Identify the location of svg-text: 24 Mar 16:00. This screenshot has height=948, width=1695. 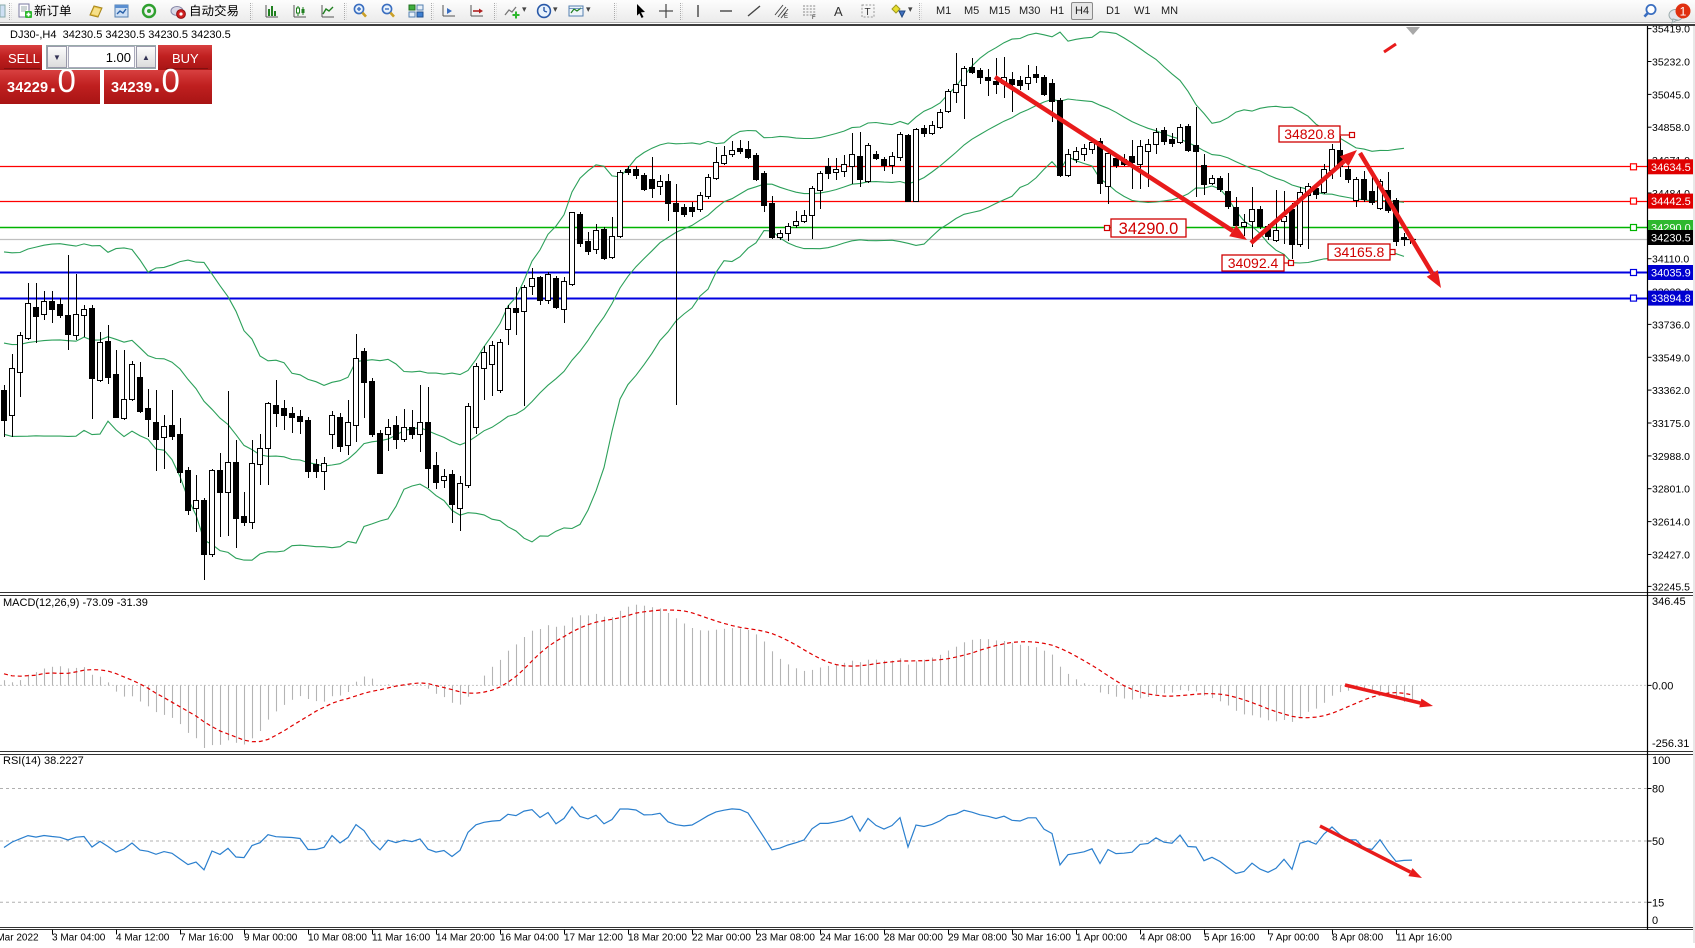
(849, 938).